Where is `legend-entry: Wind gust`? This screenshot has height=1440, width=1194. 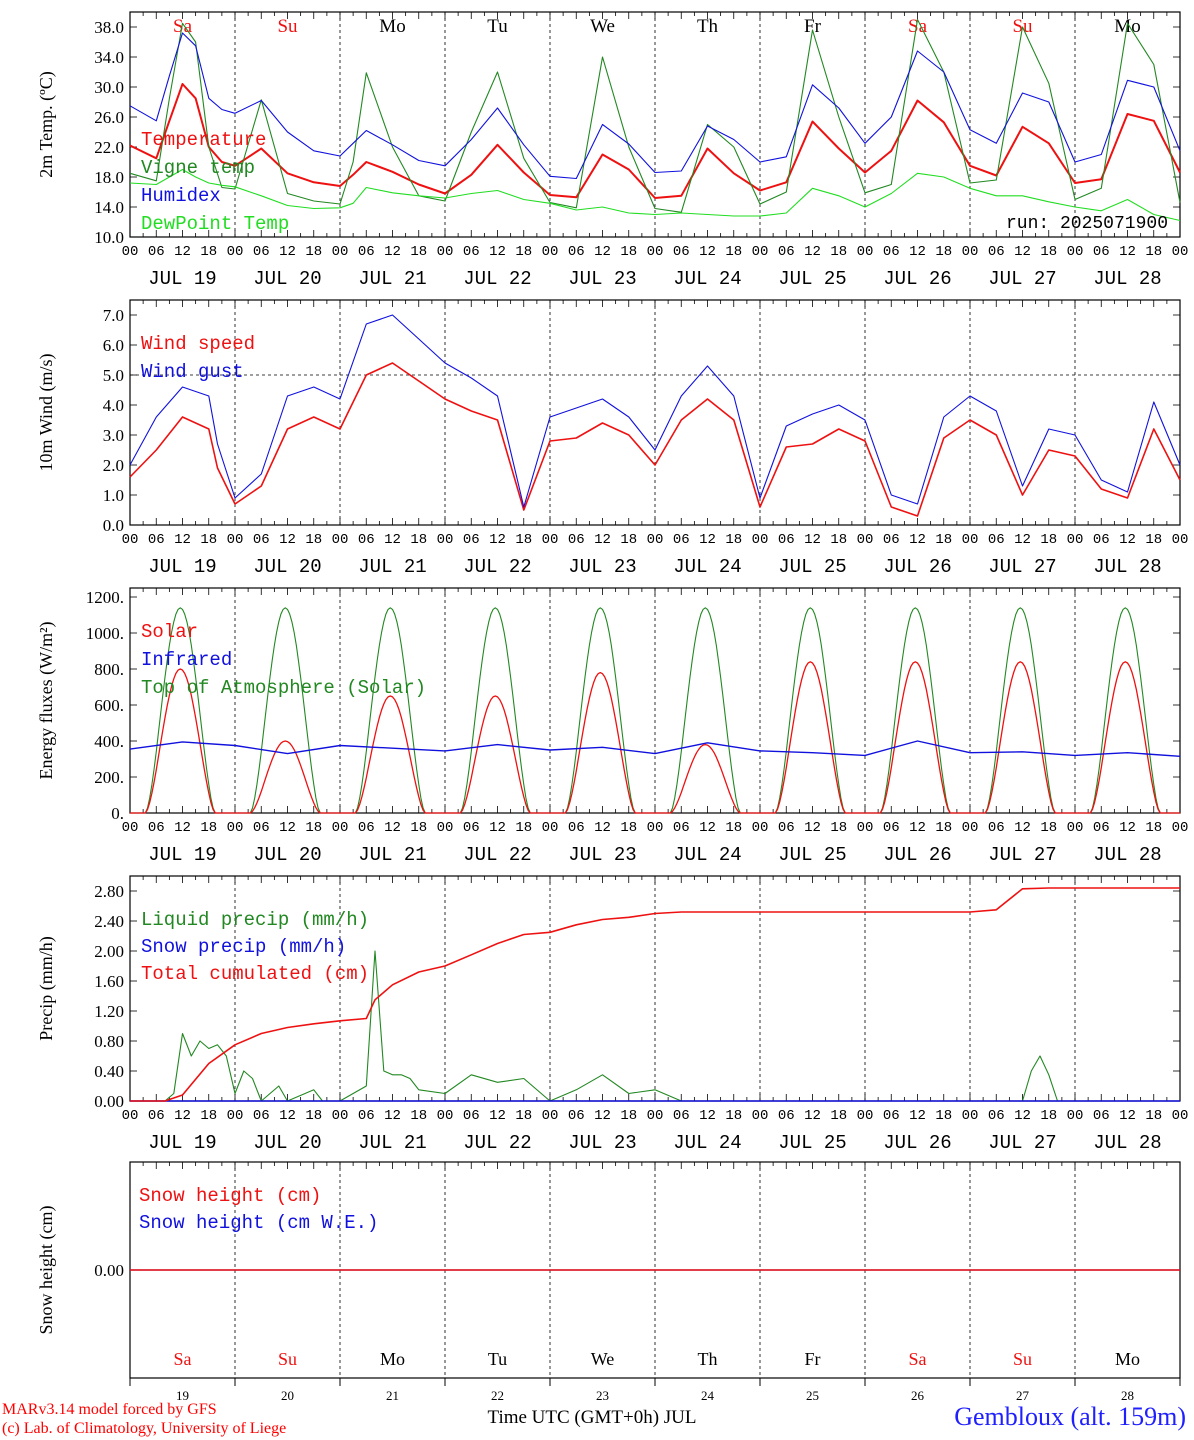
legend-entry: Wind gust is located at coordinates (192, 372).